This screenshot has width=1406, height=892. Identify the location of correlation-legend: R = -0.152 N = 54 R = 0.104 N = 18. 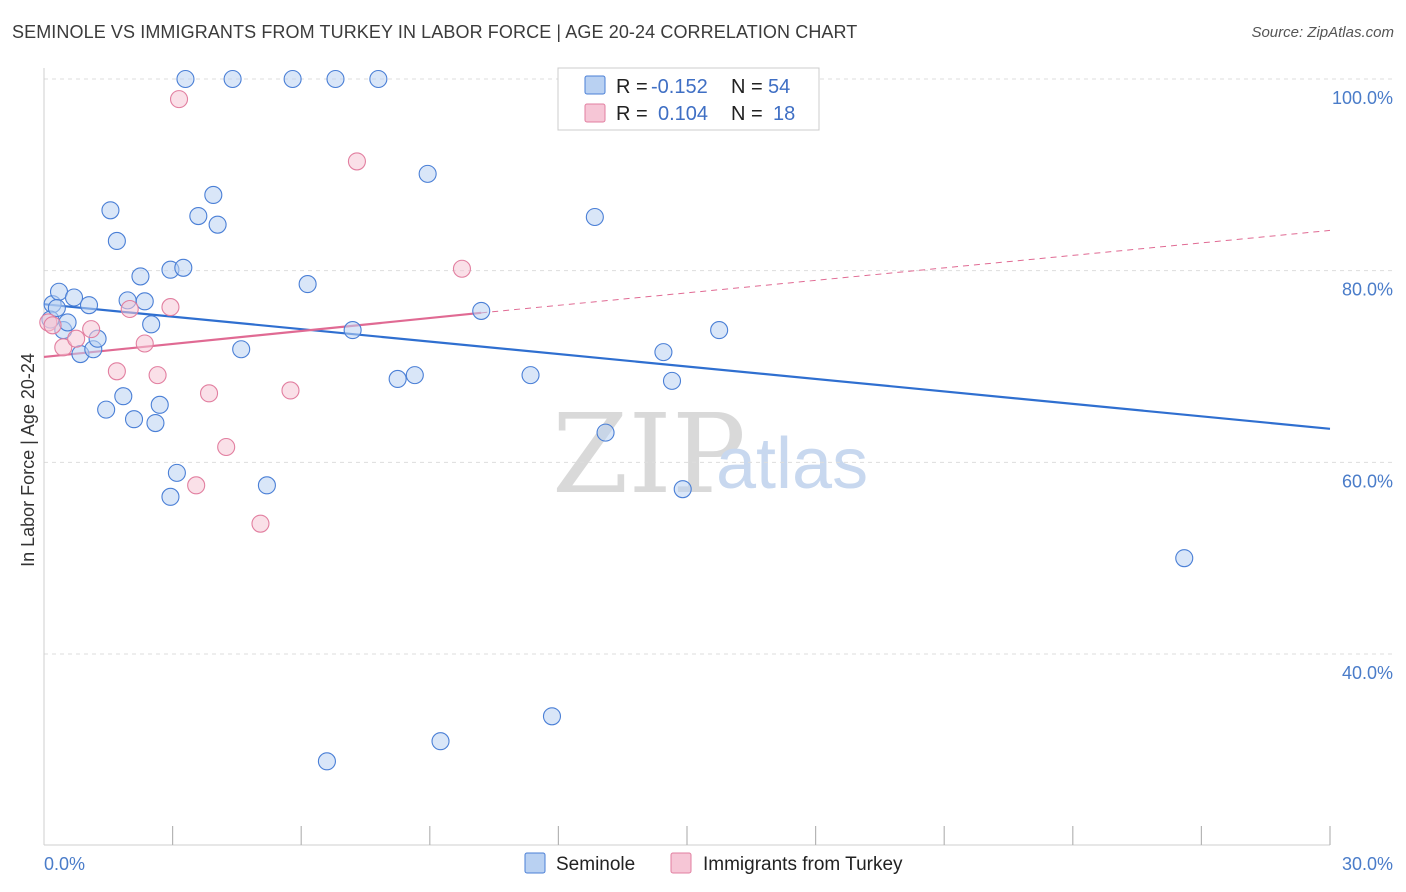
(688, 99).